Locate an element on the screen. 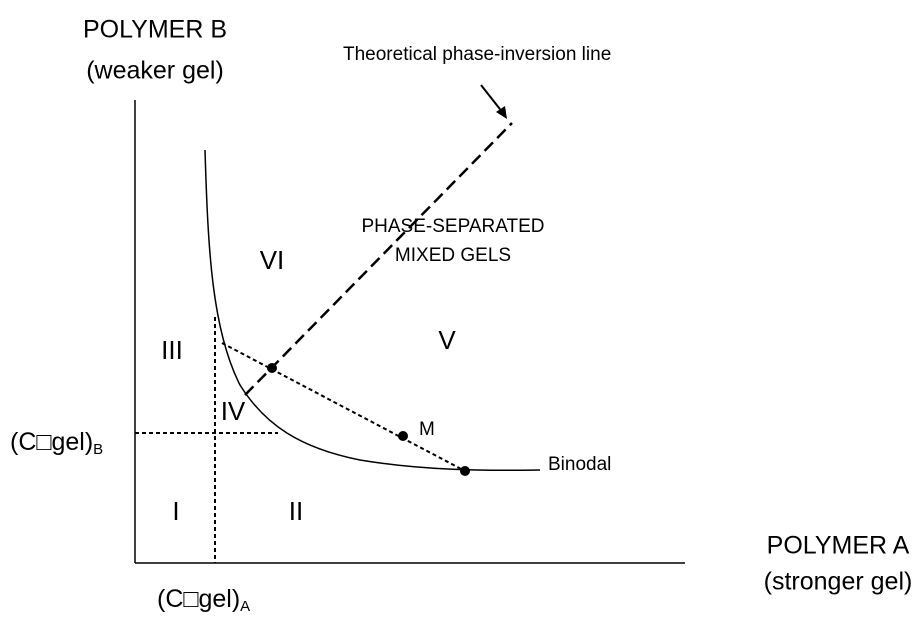 This screenshot has width=919, height=617. arrow-head is located at coordinates (501, 112).